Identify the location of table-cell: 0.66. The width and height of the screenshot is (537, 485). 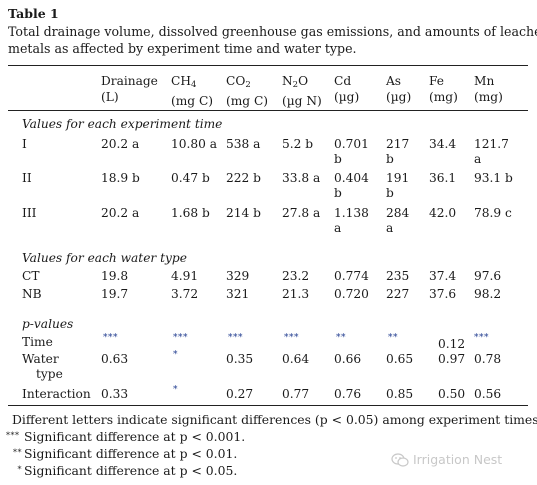
(348, 359).